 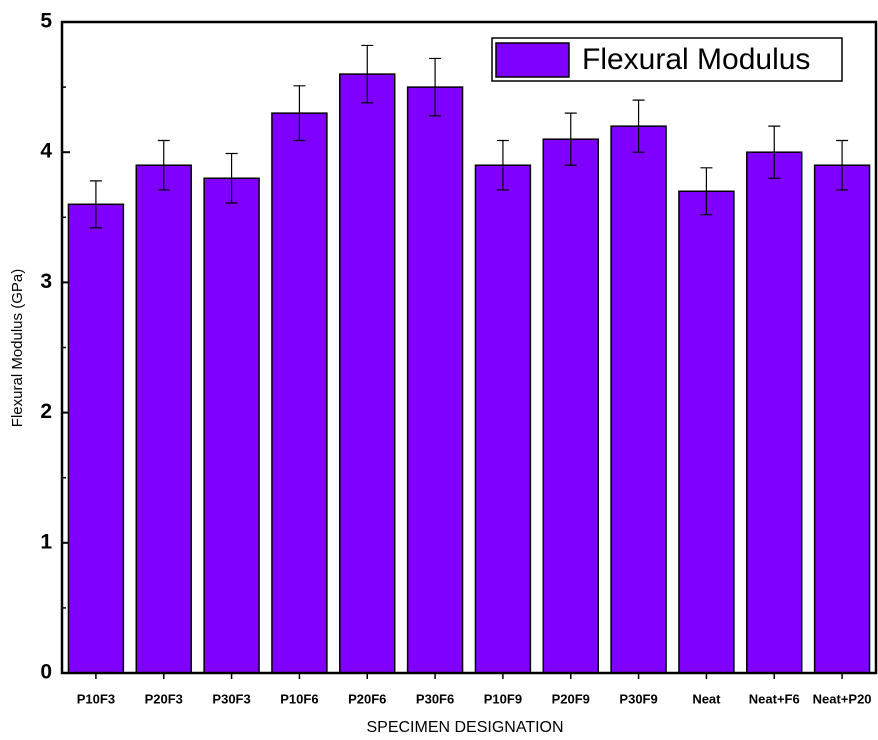 I want to click on x-tick-label: P10F6, so click(x=299, y=698).